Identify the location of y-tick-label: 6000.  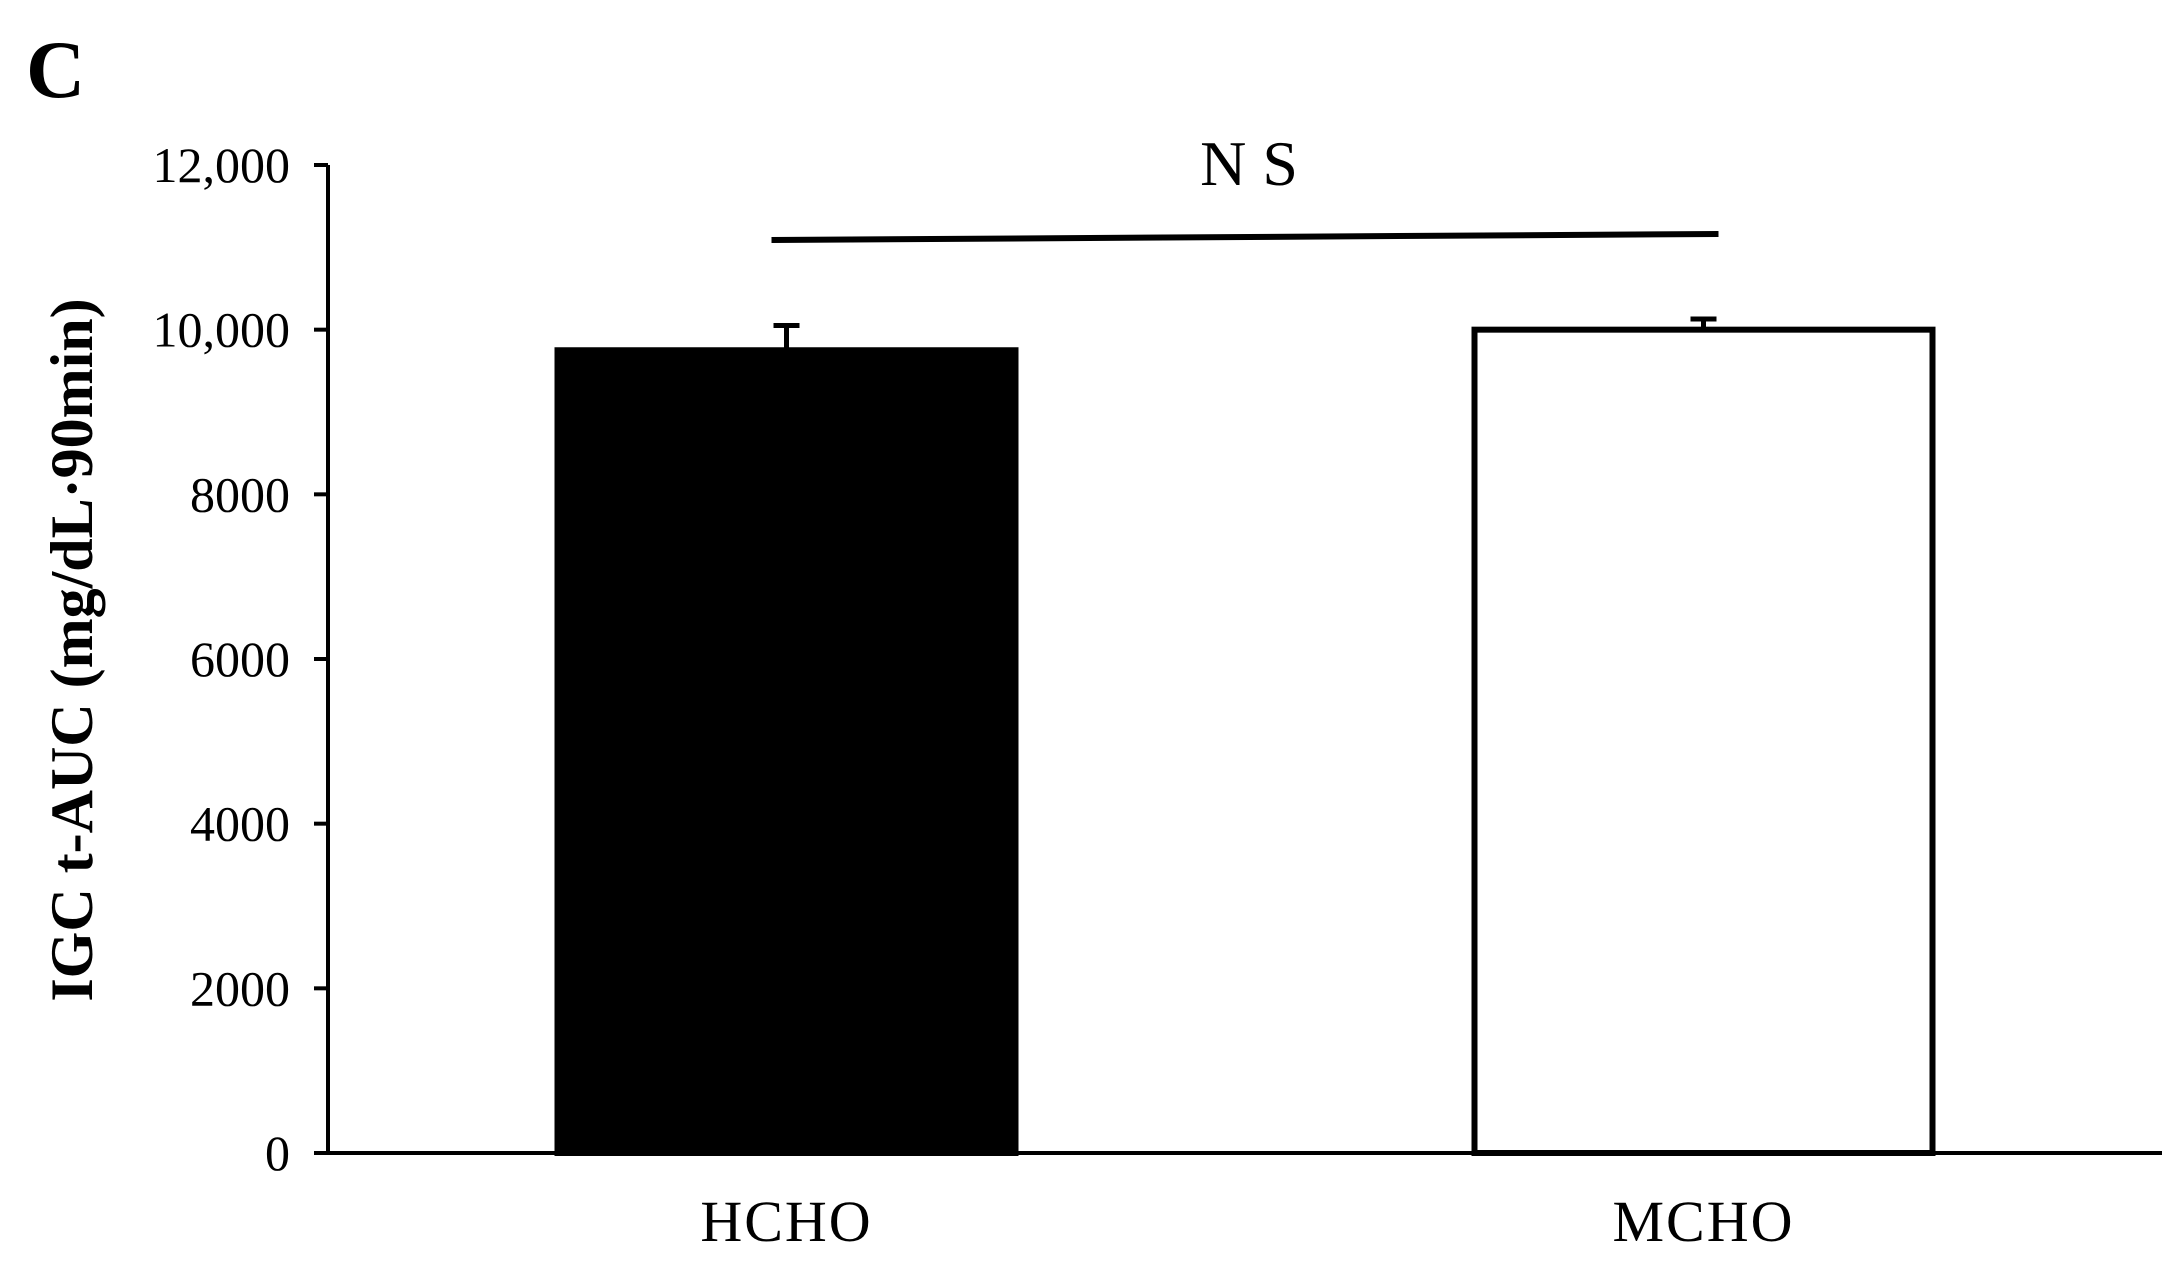
(240, 659).